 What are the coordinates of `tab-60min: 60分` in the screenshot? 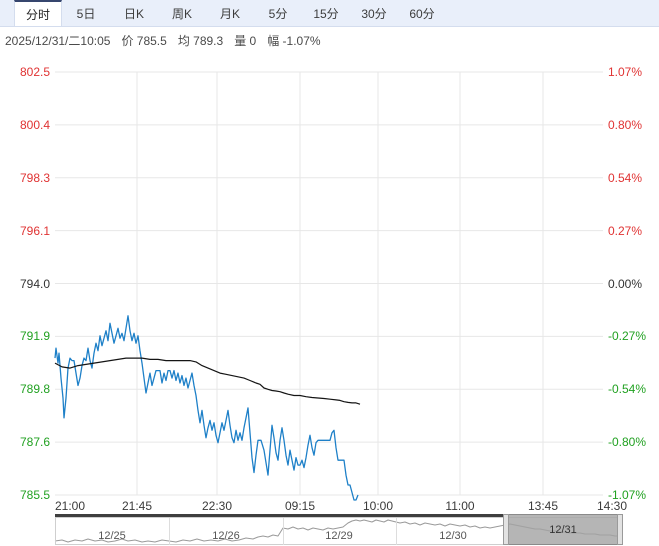 It's located at (422, 13).